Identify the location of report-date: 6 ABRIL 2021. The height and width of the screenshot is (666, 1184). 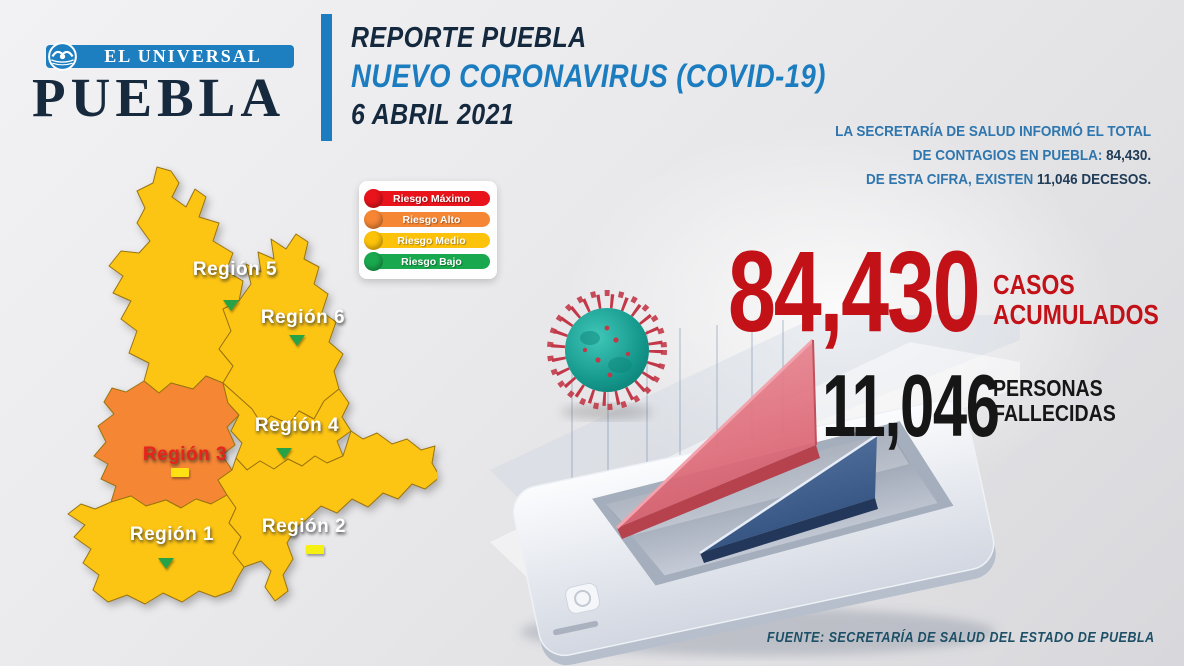
(433, 115).